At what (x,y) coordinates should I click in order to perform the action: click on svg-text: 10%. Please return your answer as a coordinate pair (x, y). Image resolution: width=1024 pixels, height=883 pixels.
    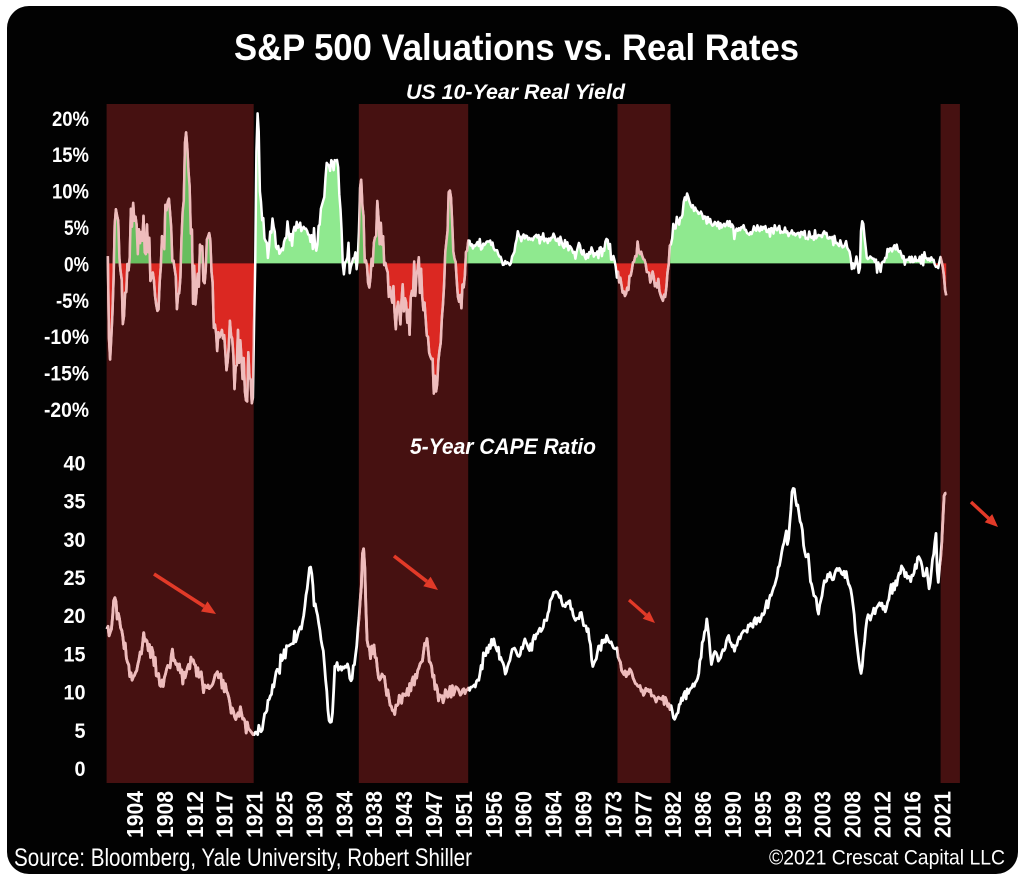
    Looking at the image, I should click on (70, 192).